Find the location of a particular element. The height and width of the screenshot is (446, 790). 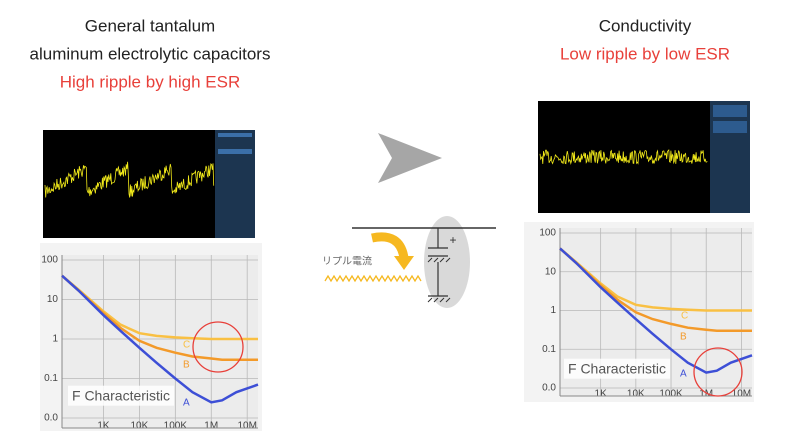

heading: aluminum electrolytic capacitors is located at coordinates (150, 53).